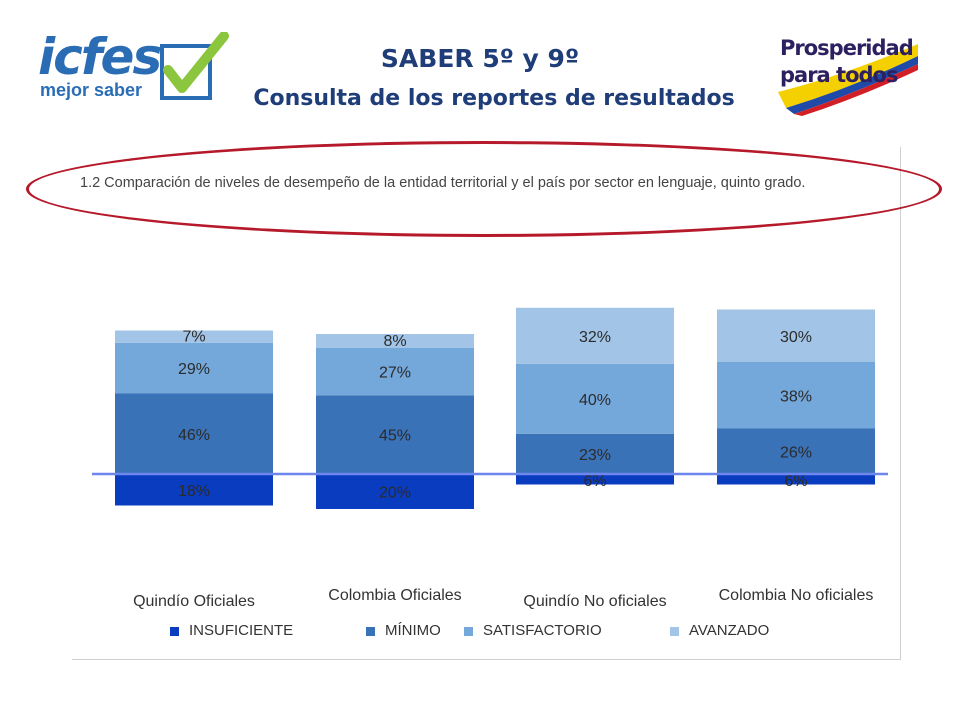 The width and height of the screenshot is (960, 720). What do you see at coordinates (796, 595) in the screenshot?
I see `category-label-colombia-no-oficiales: Colombia No oficiales` at bounding box center [796, 595].